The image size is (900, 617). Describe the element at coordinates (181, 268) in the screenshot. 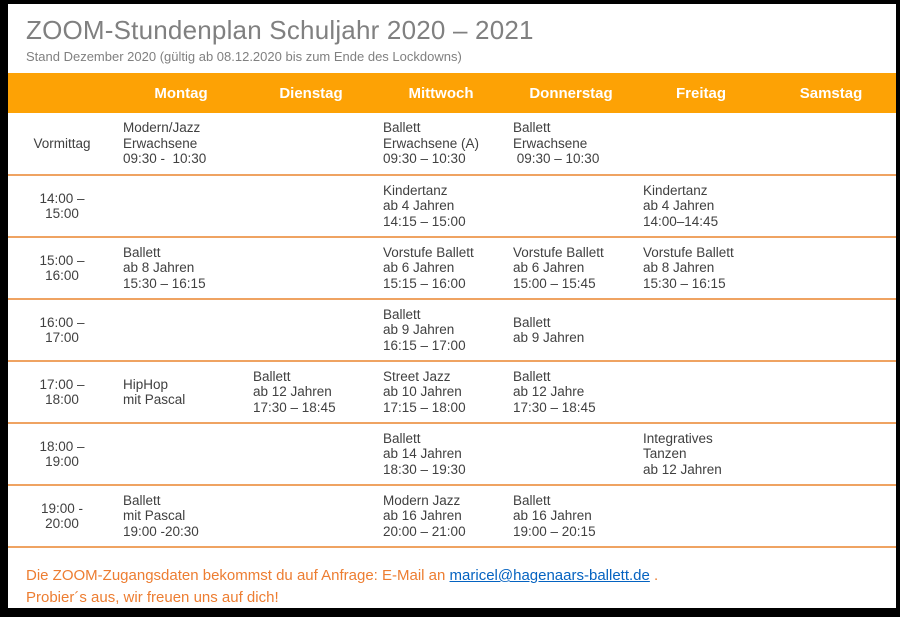

I see `class-entry: Ballett ab 8 Jahren 15:30 – 16:15` at that location.